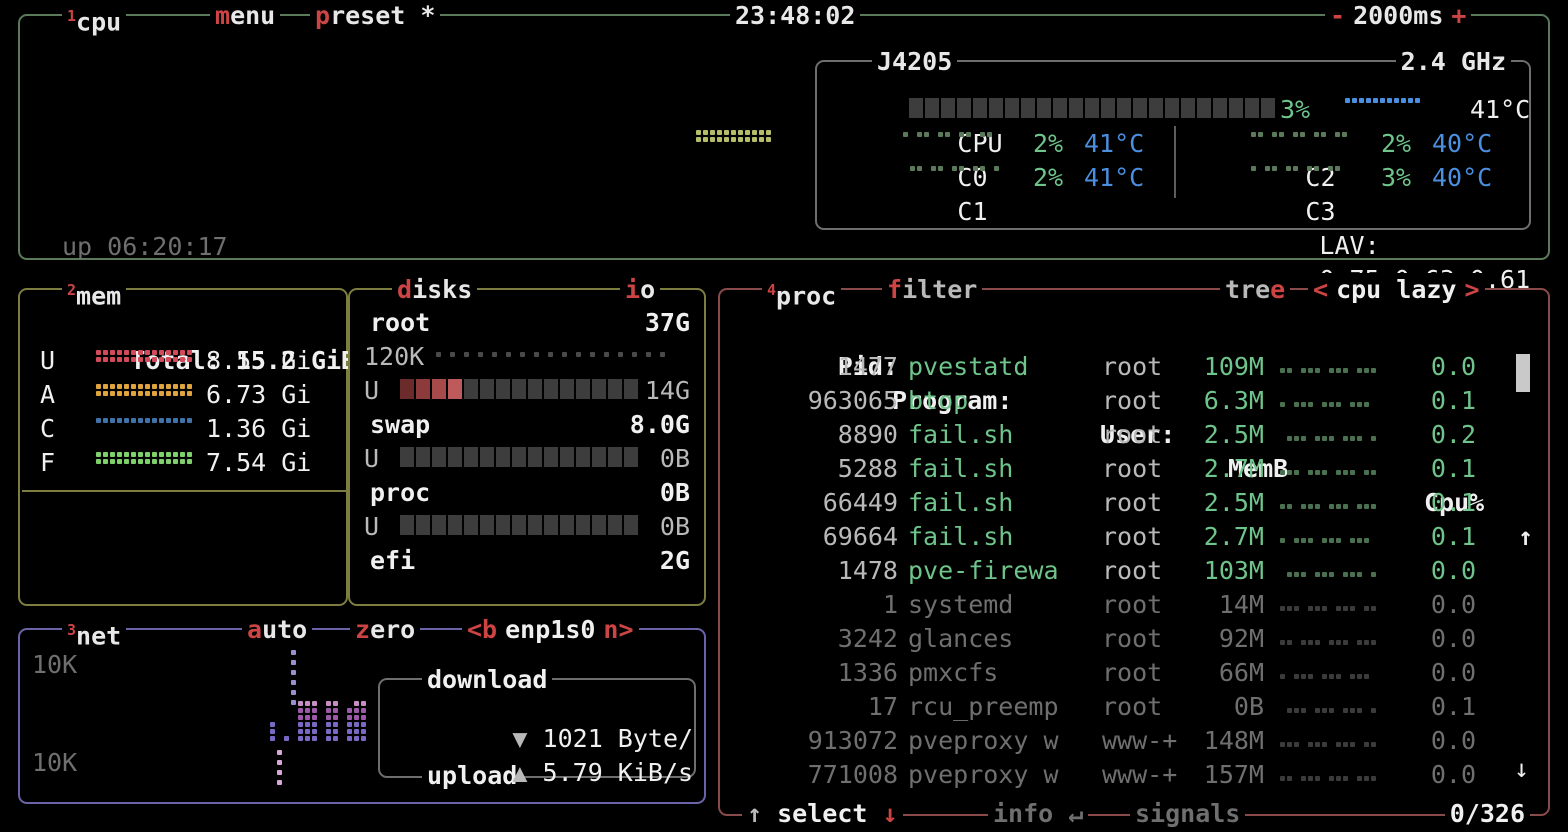 The height and width of the screenshot is (832, 1568). I want to click on net-box-number: 3, so click(72, 630).